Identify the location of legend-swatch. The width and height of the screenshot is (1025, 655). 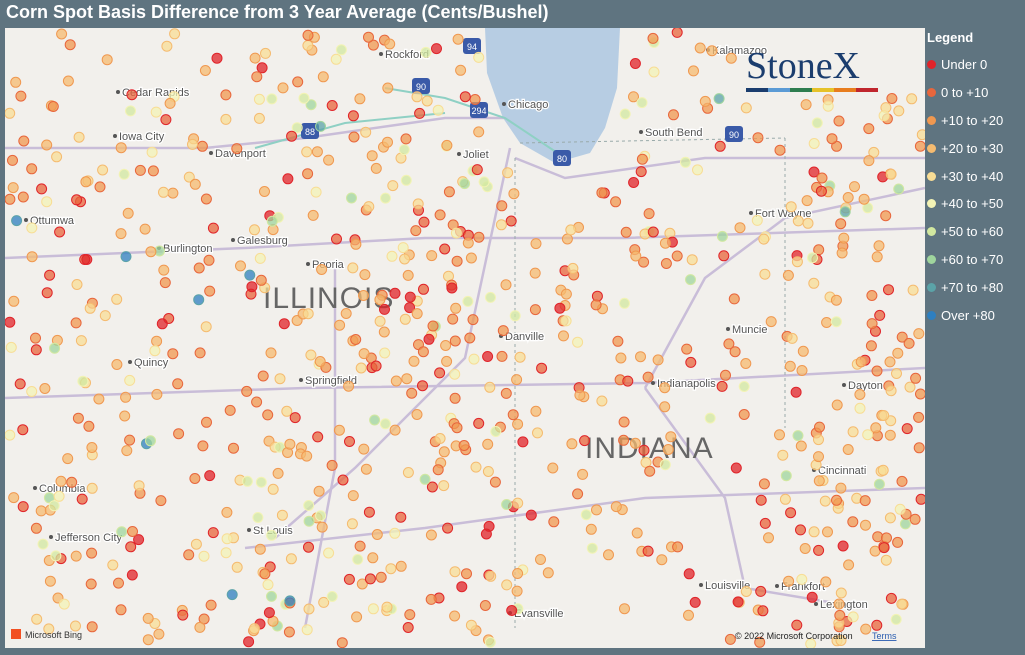
(931, 176).